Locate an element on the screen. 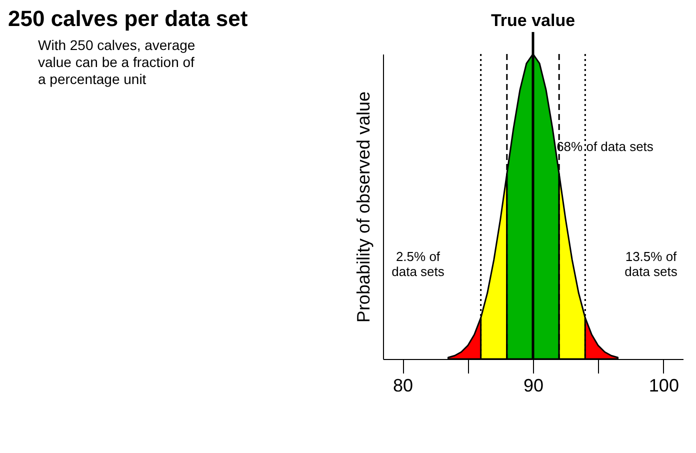 The image size is (696, 453). annotation: 13.5% of data sets is located at coordinates (651, 264).